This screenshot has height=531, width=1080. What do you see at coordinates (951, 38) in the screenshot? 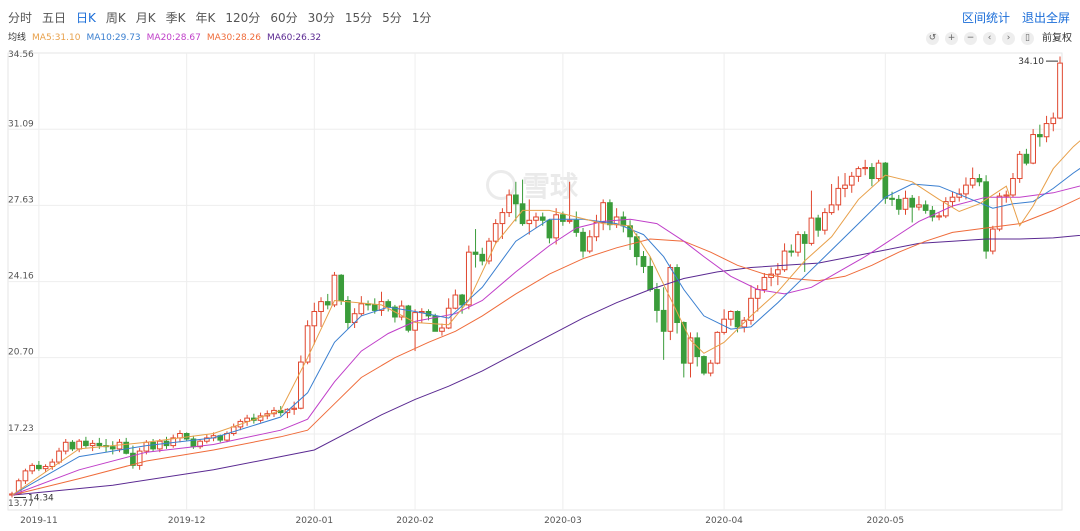
I see `zoom-in-icon: +` at bounding box center [951, 38].